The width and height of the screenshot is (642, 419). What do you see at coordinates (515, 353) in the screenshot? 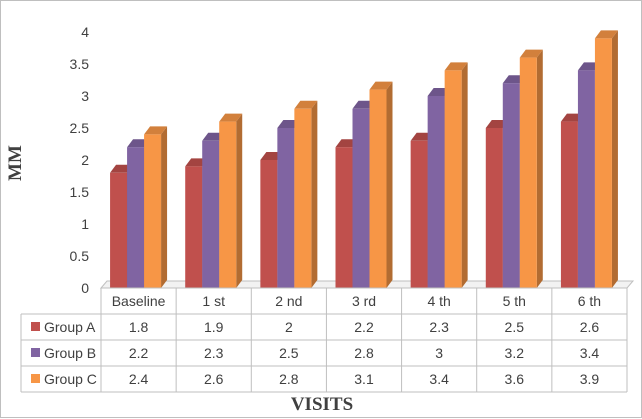
I see `data-table-cell: 3.2` at bounding box center [515, 353].